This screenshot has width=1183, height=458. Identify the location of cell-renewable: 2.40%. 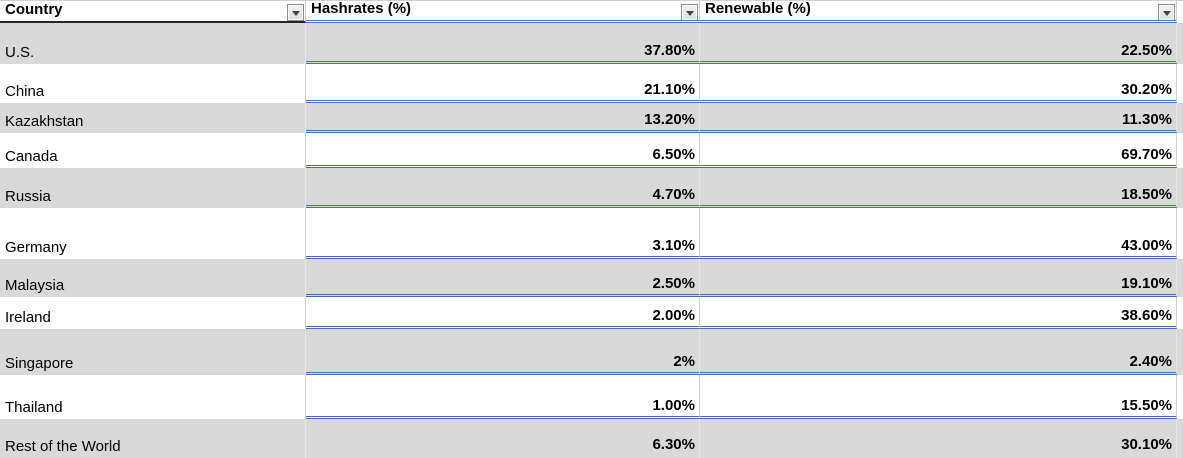
(938, 352).